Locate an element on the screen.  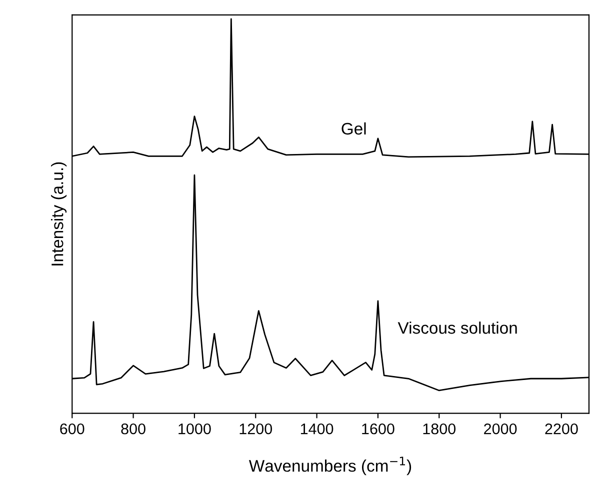
x-tick-label: 800 is located at coordinates (133, 428).